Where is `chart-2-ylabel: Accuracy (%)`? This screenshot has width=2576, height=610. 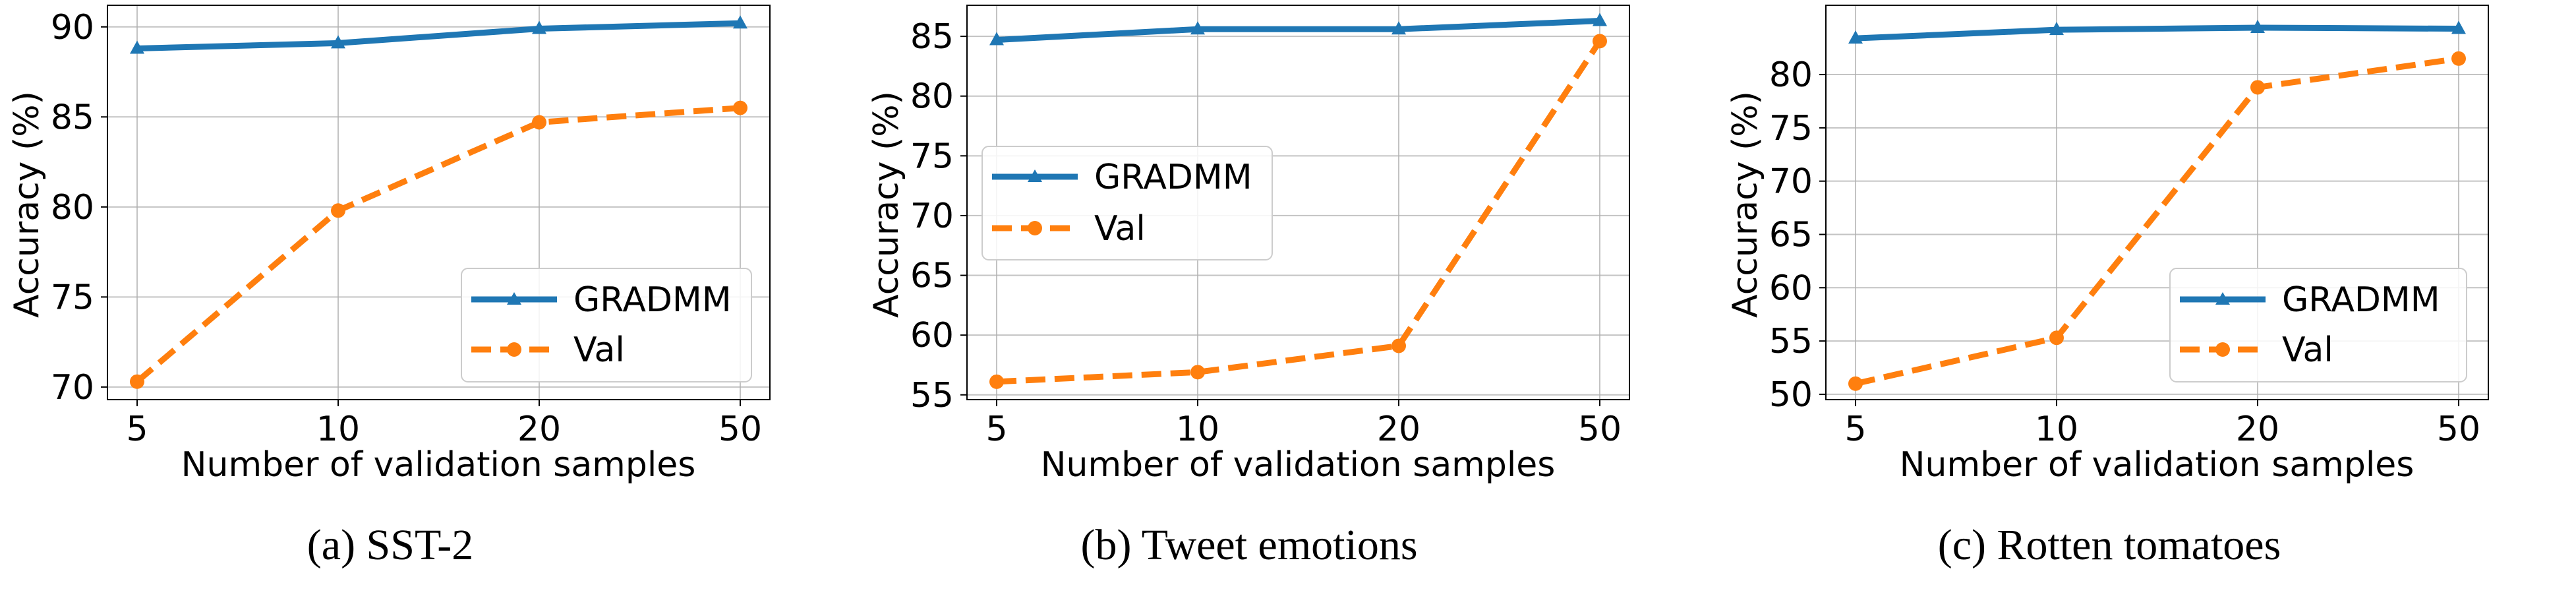 chart-2-ylabel: Accuracy (%) is located at coordinates (1745, 204).